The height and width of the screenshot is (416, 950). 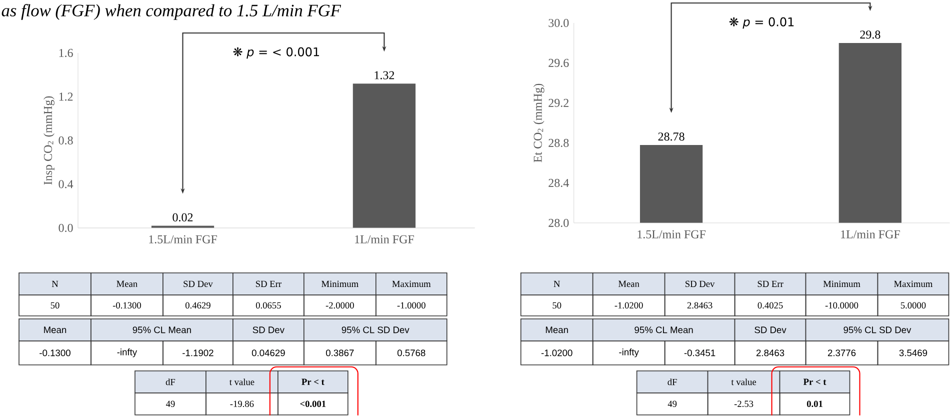 I want to click on y-tick-label: 29.2, so click(x=558, y=103).